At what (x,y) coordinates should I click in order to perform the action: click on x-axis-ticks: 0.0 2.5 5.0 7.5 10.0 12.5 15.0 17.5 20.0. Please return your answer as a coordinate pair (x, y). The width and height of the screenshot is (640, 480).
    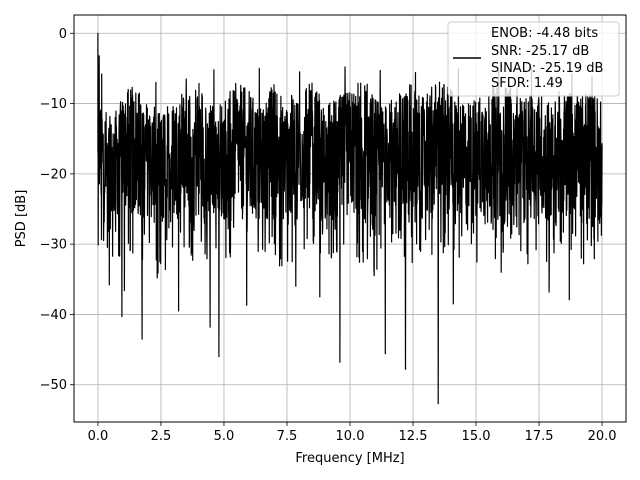
    Looking at the image, I should click on (352, 433).